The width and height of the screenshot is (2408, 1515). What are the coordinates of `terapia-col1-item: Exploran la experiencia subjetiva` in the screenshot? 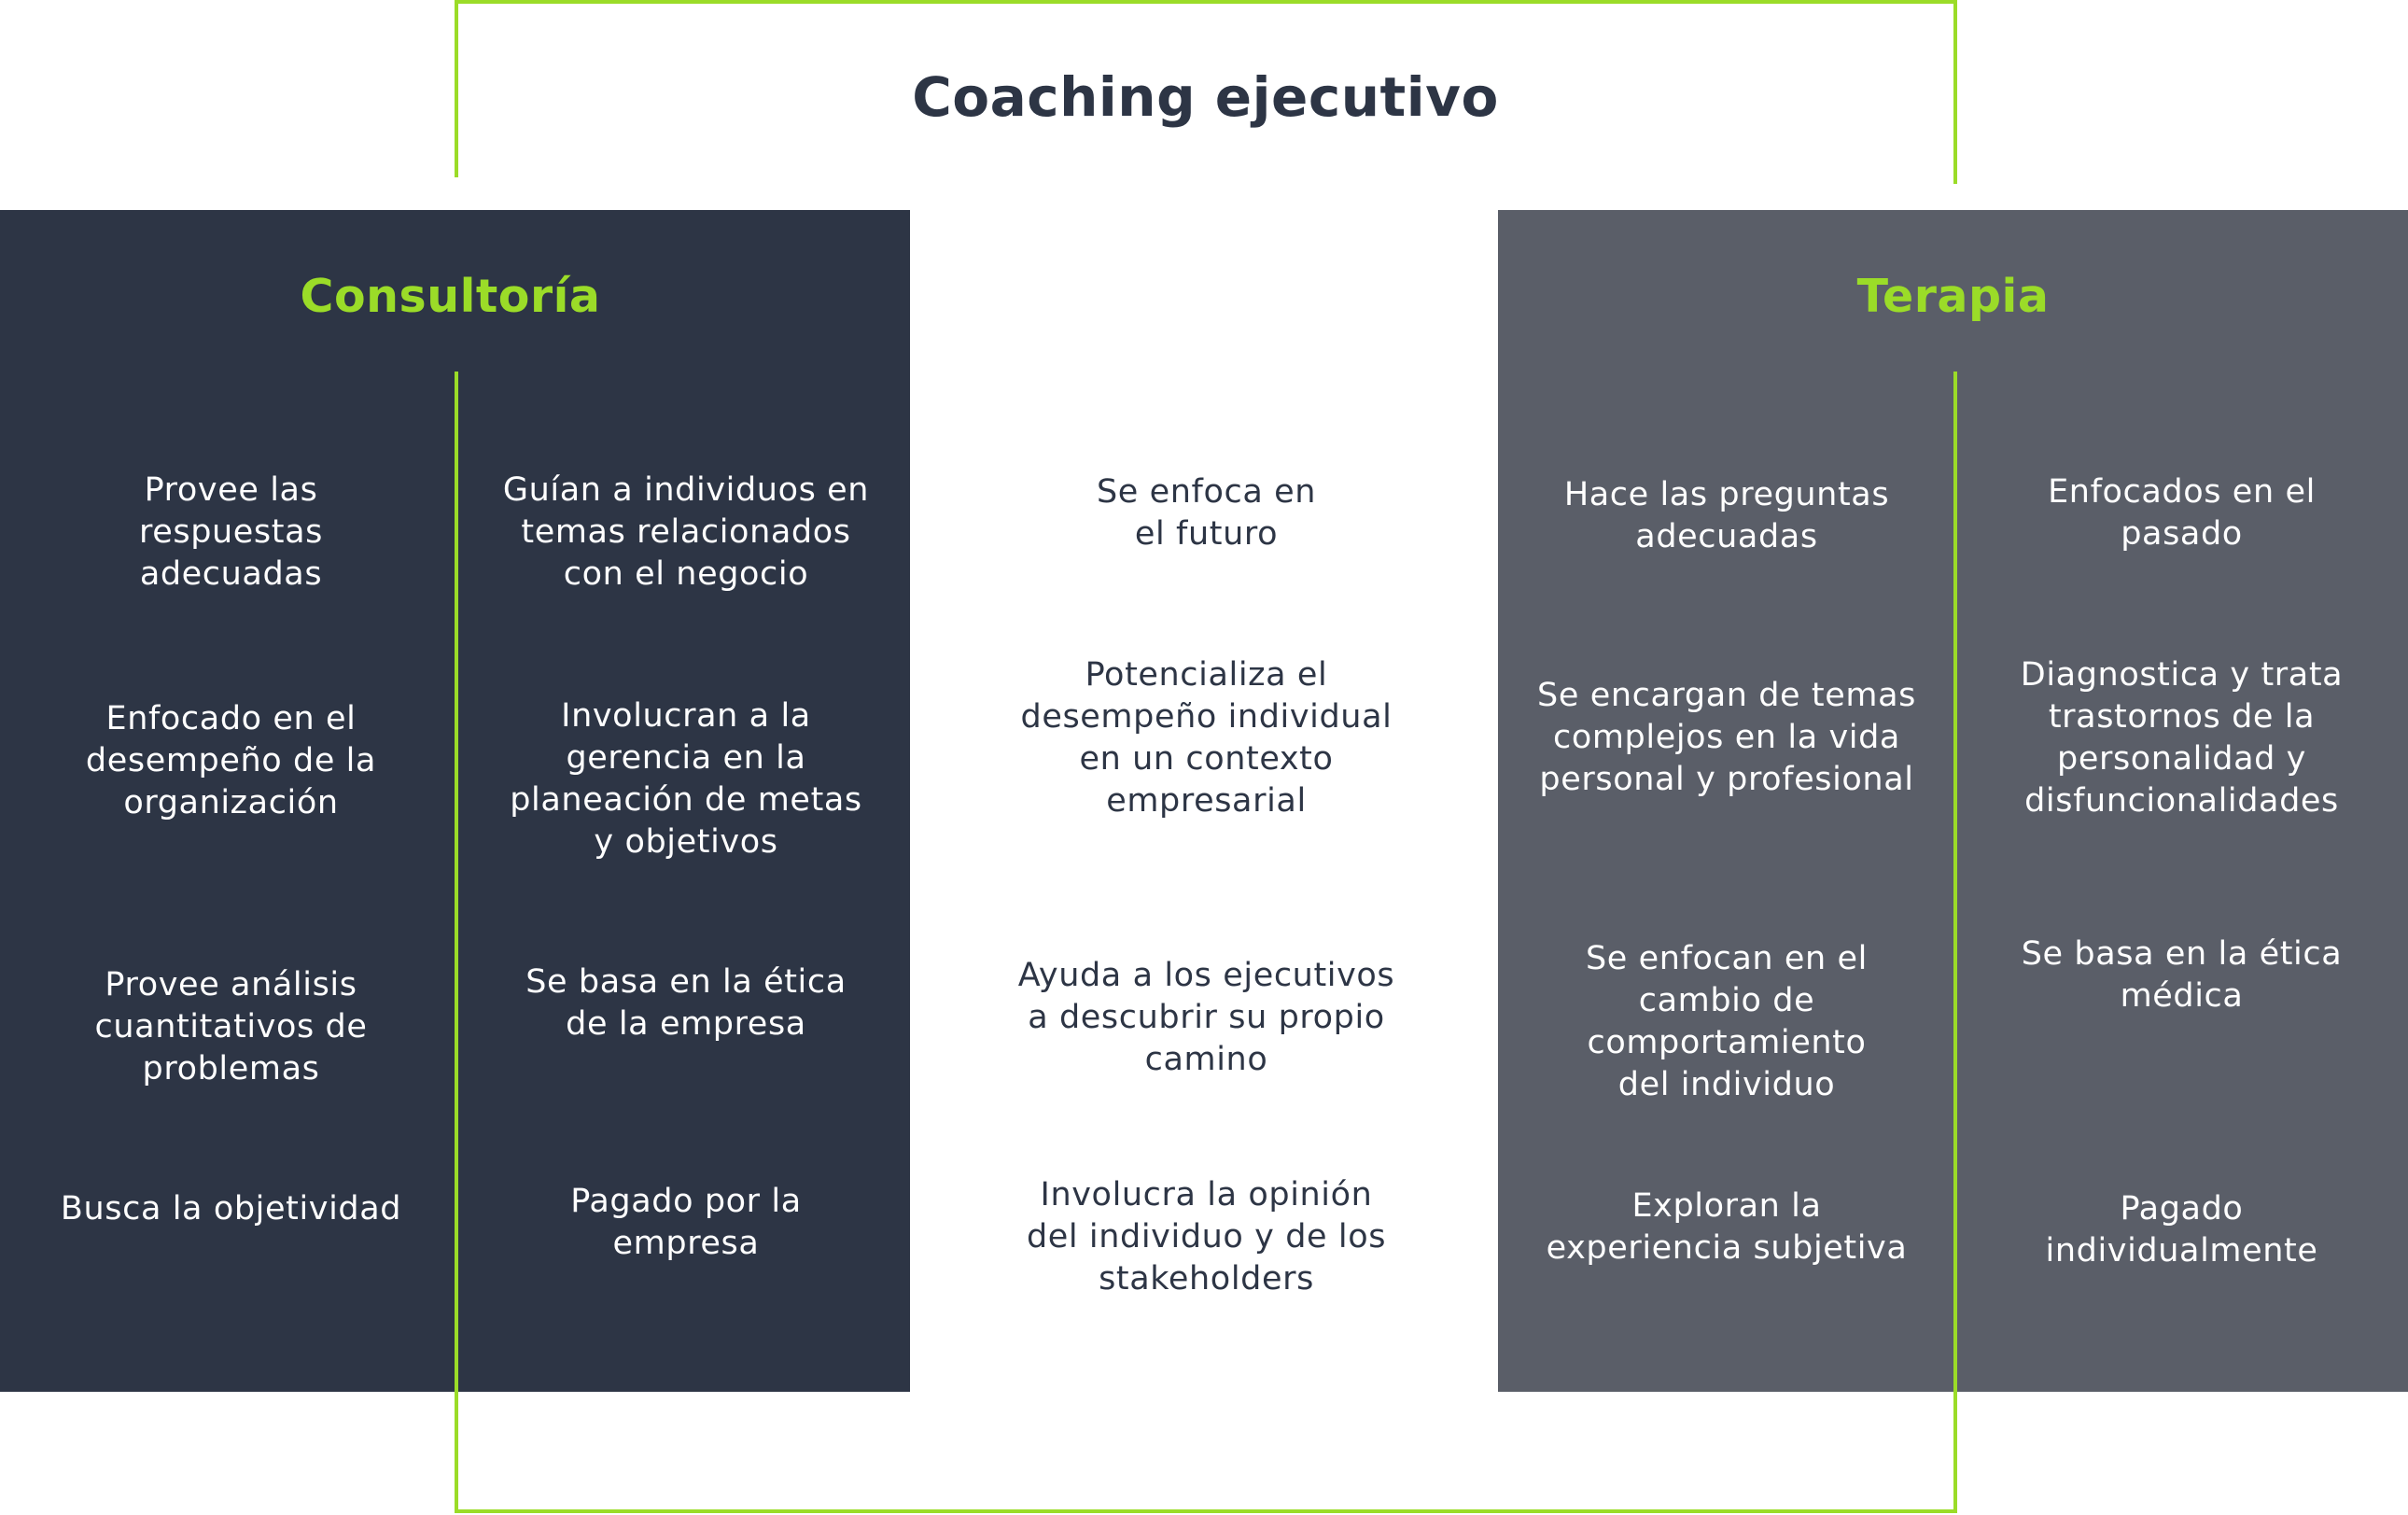 It's located at (1727, 1227).